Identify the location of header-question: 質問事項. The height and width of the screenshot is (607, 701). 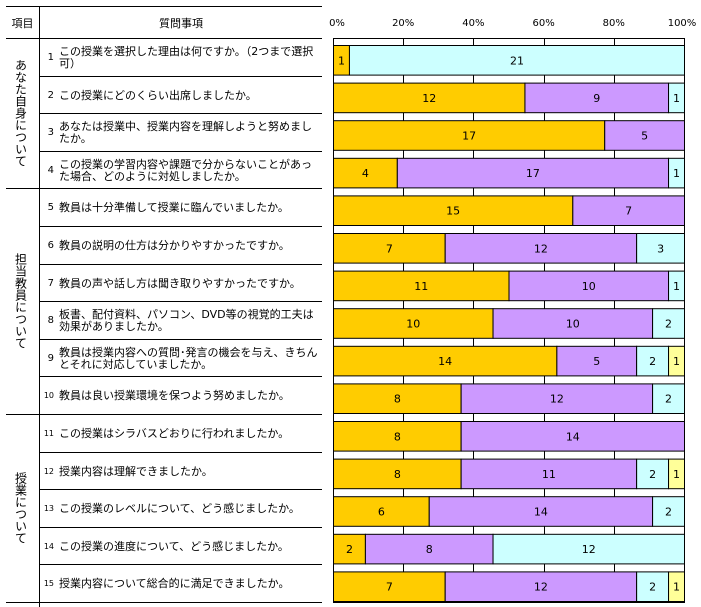
(181, 23).